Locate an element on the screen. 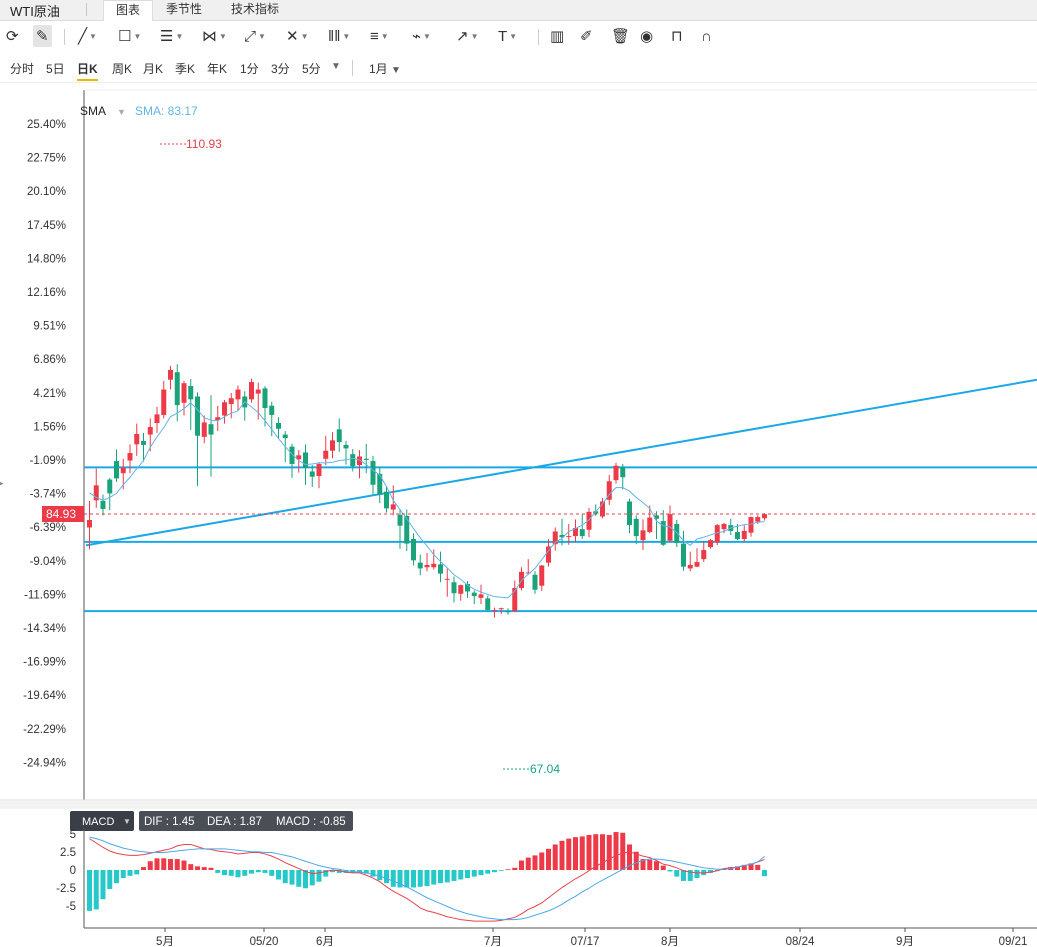 The width and height of the screenshot is (1037, 947). period-more-icon: ▼ is located at coordinates (336, 66).